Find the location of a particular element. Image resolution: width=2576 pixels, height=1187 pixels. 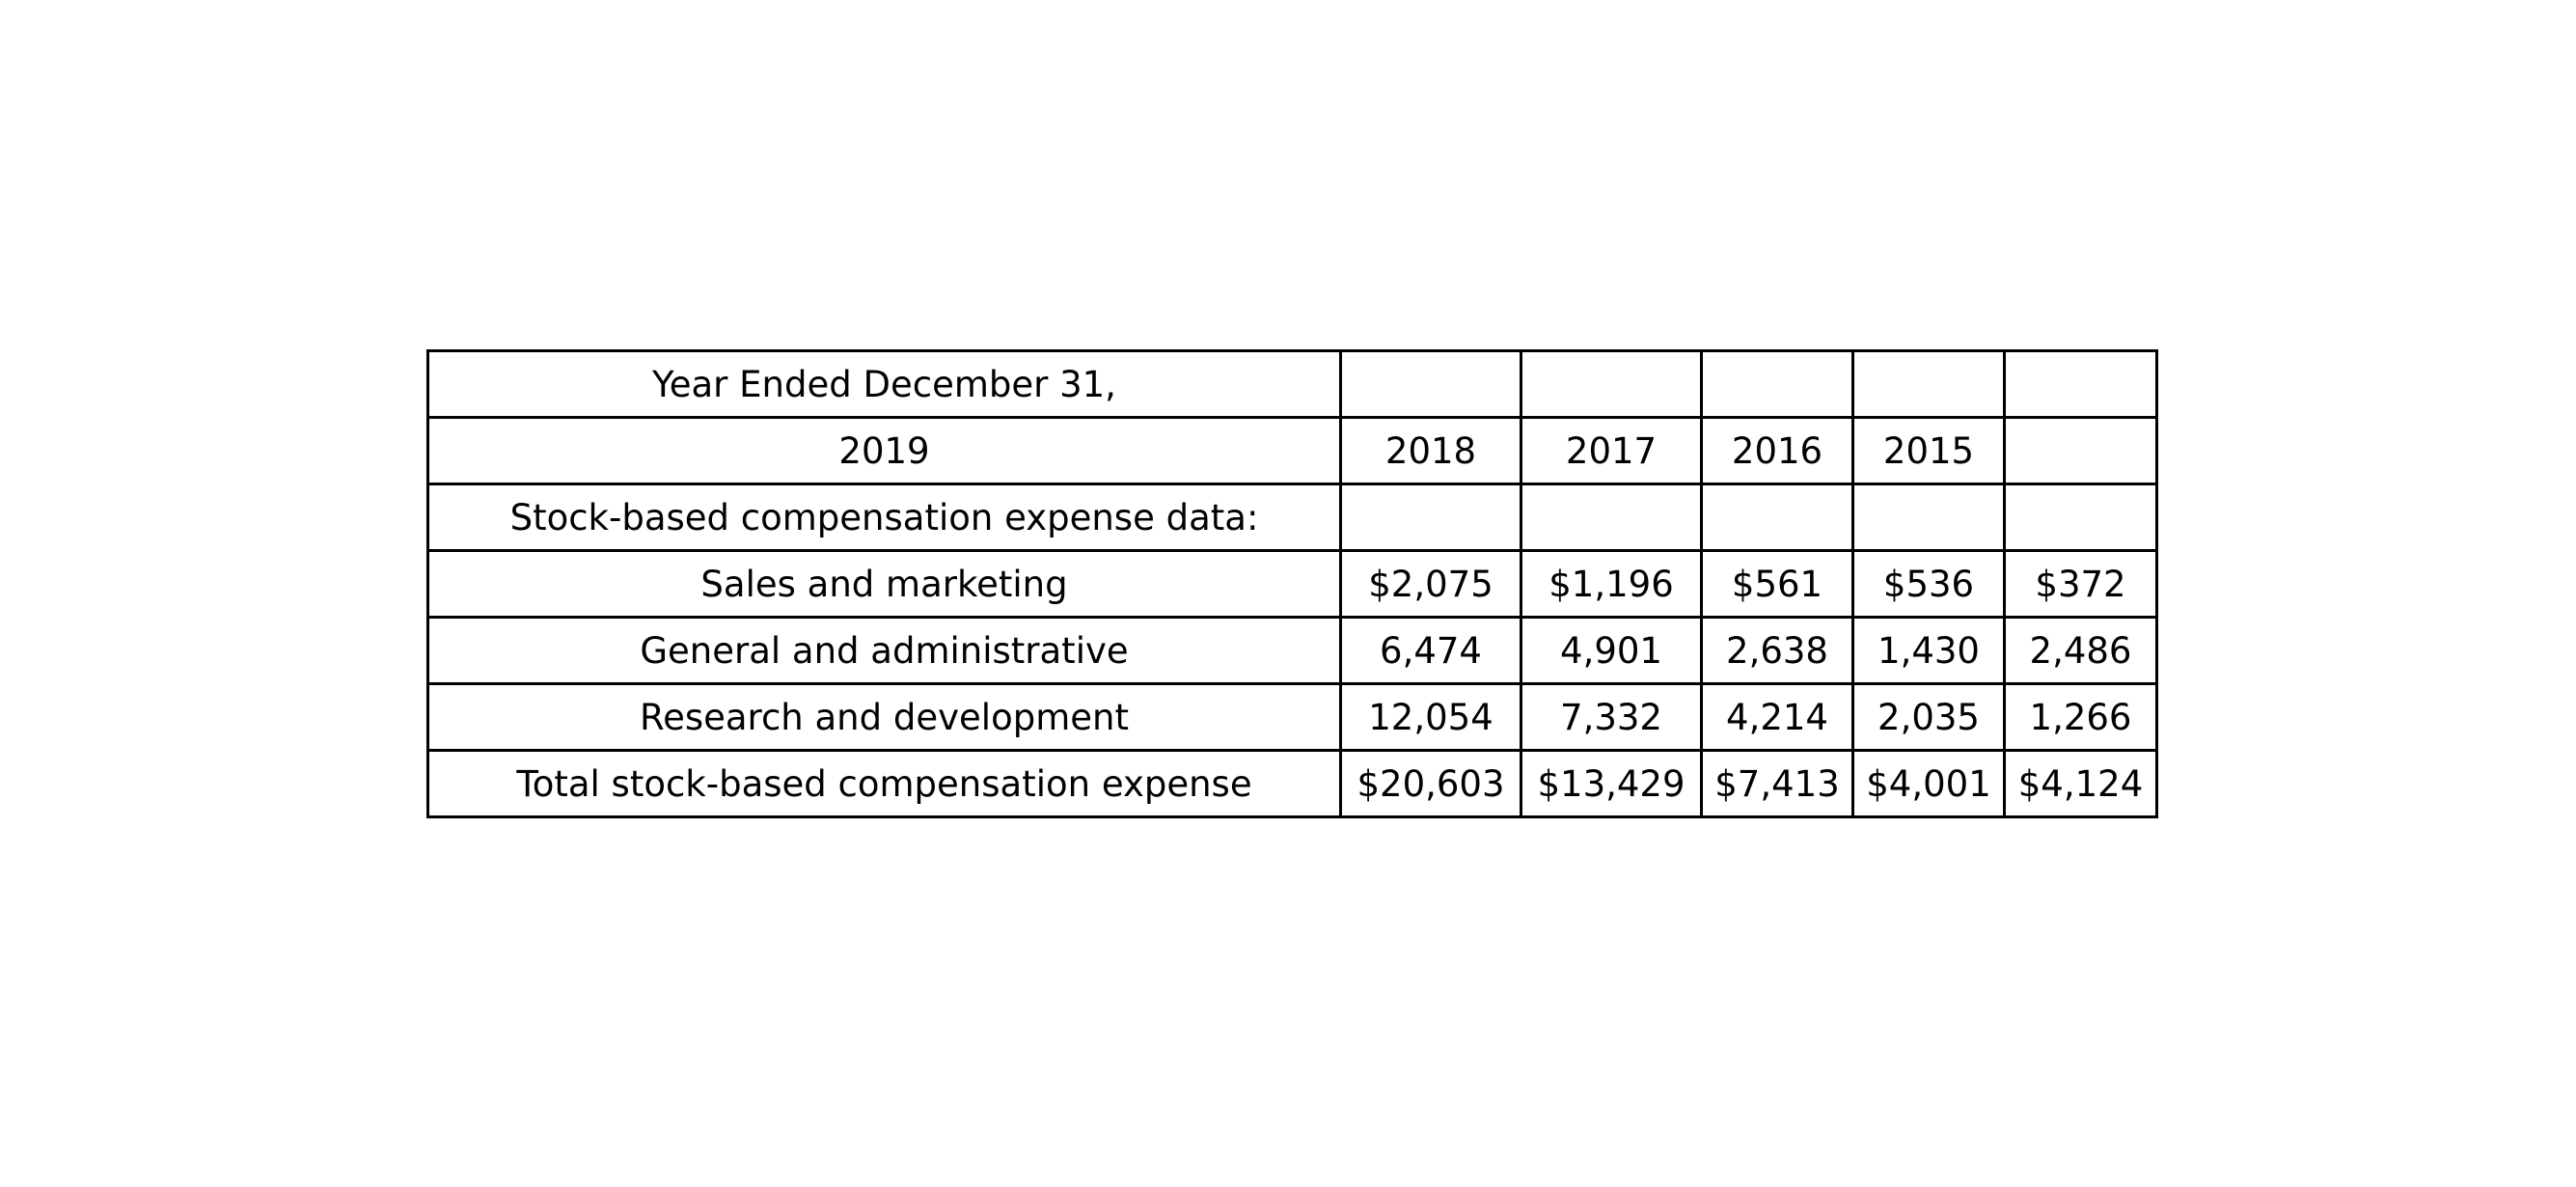

row-label-cell: Total stock-based compensation expense is located at coordinates (884, 783).